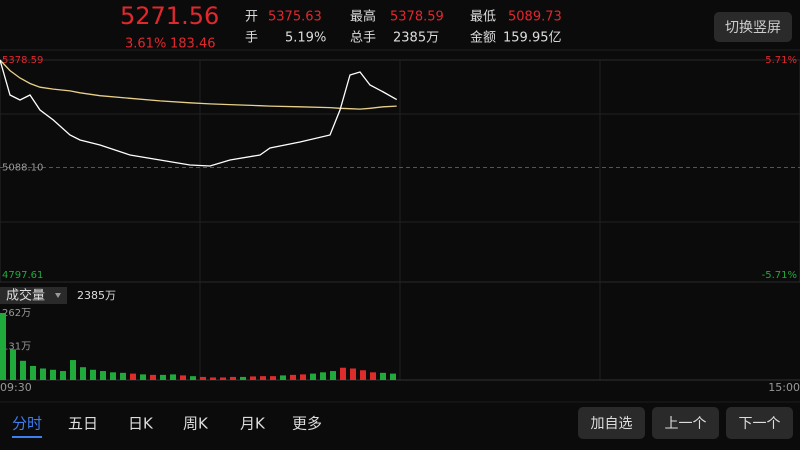 Image resolution: width=800 pixels, height=450 pixels. Describe the element at coordinates (253, 424) in the screenshot. I see `tab: 月K` at that location.